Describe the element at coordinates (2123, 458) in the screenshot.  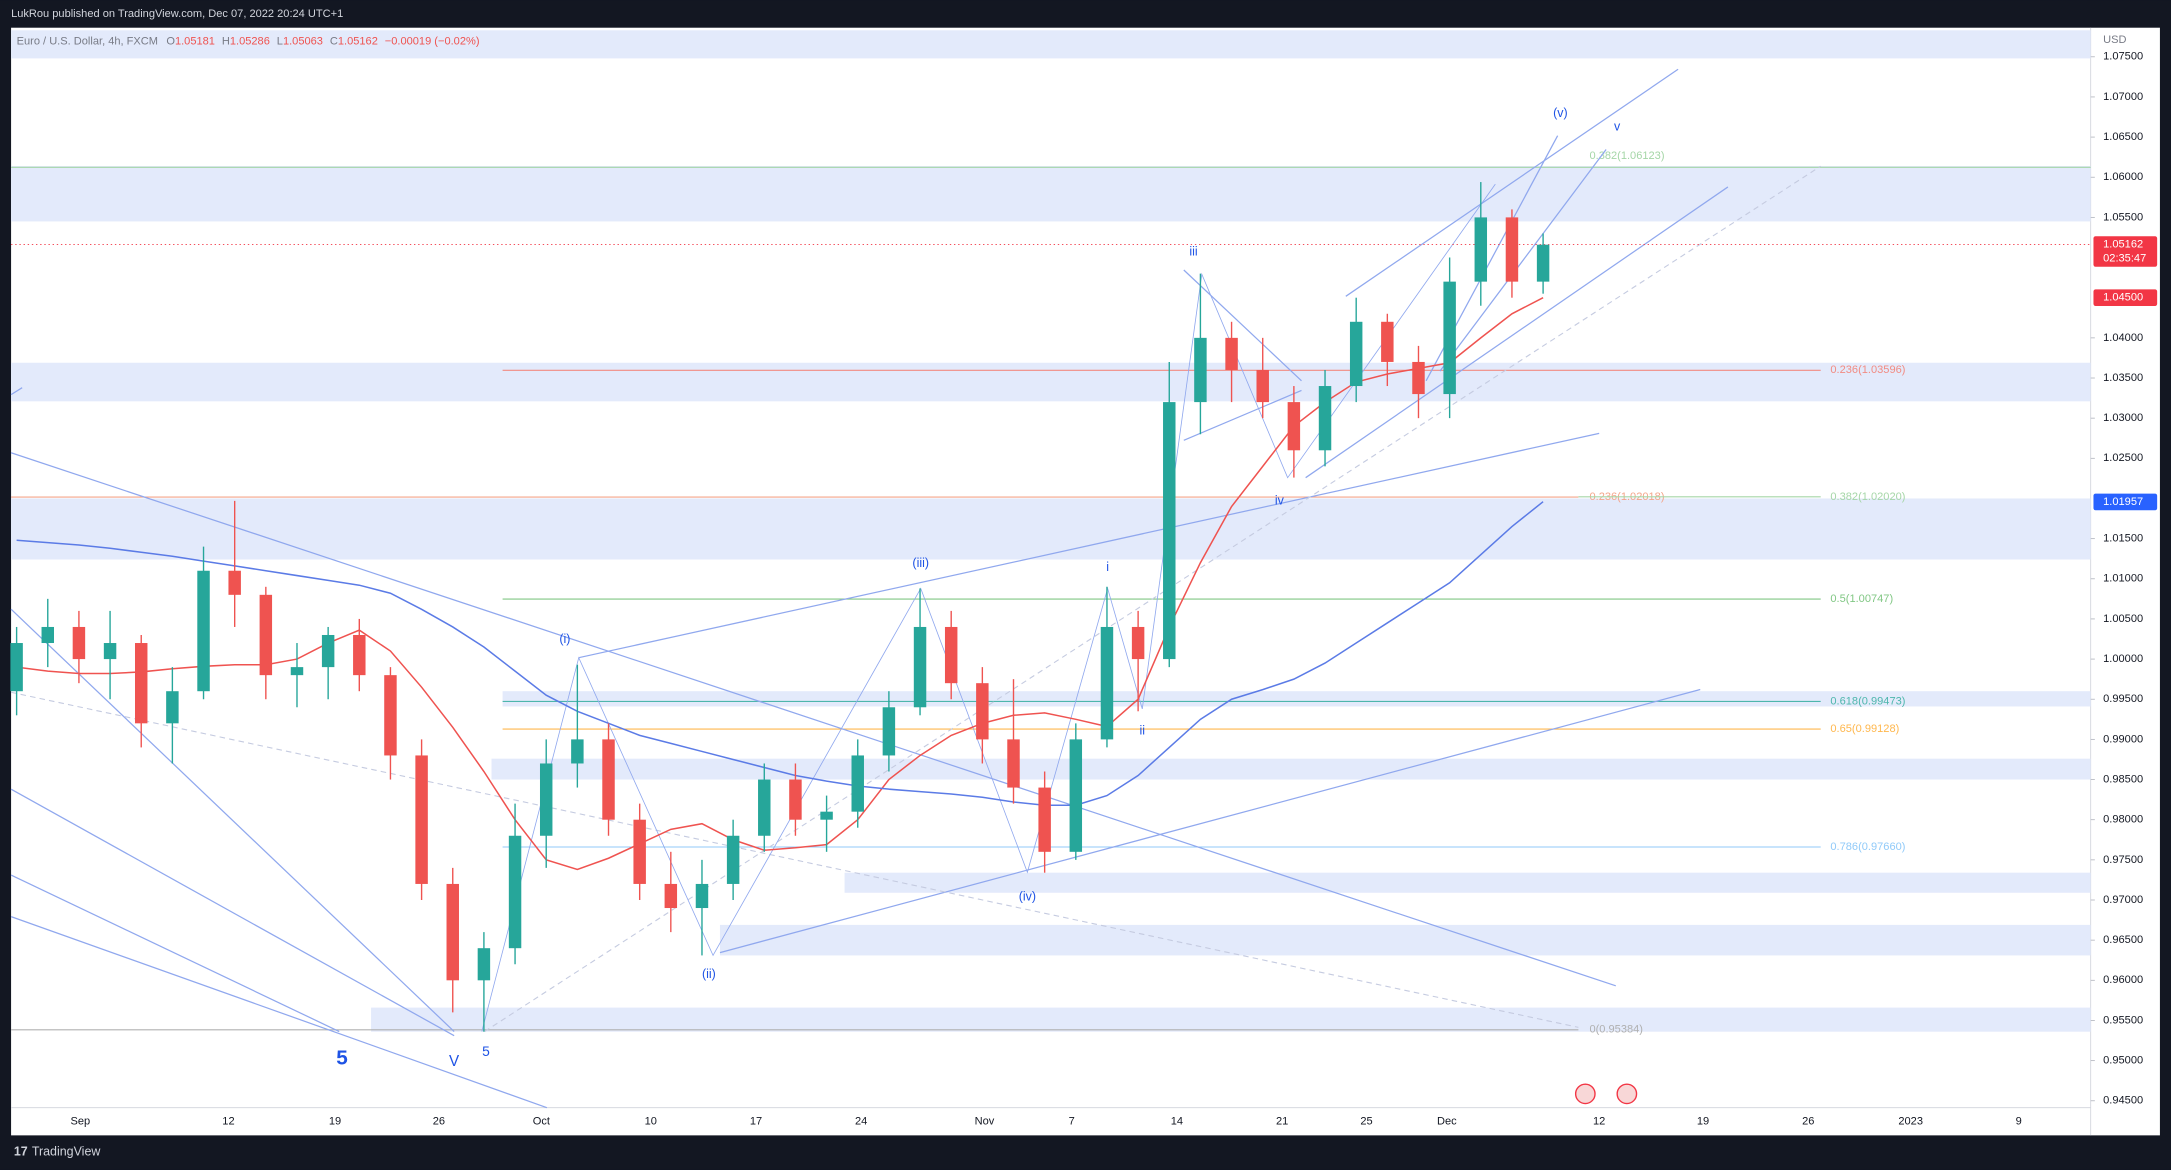
I see `y-tick-label: 1.02500` at that location.